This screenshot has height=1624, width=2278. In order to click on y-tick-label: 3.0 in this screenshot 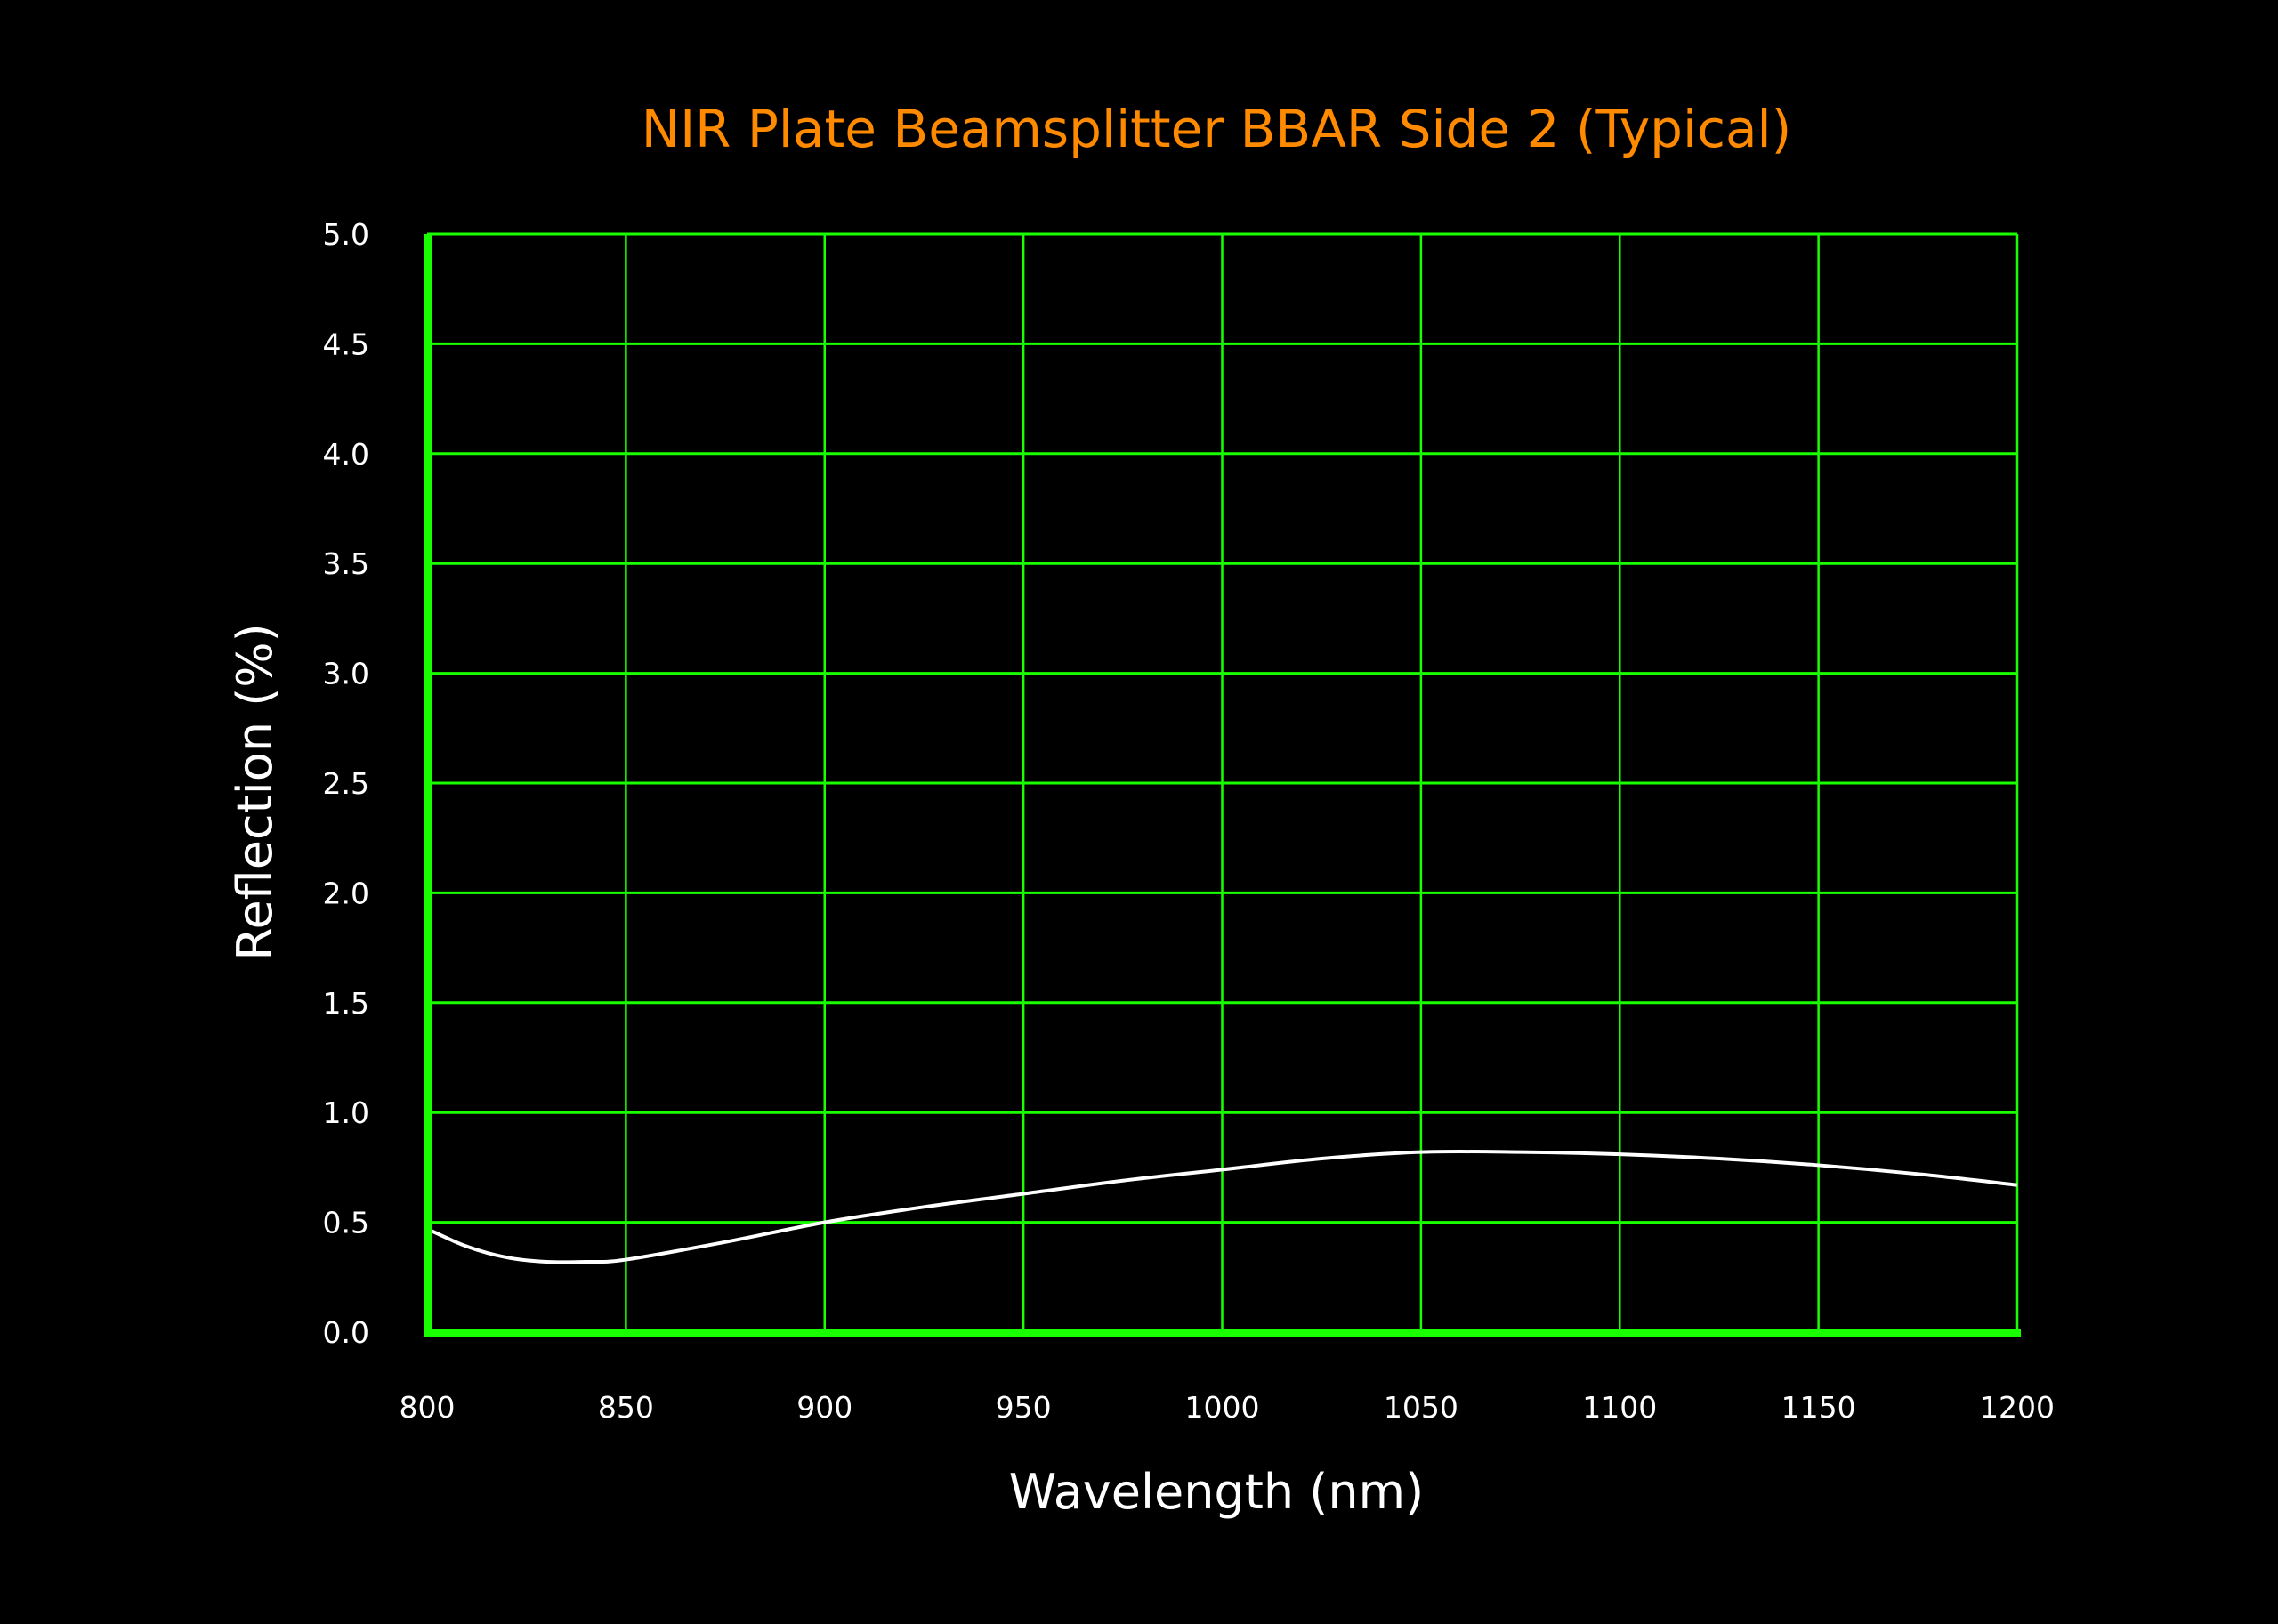, I will do `click(346, 674)`.